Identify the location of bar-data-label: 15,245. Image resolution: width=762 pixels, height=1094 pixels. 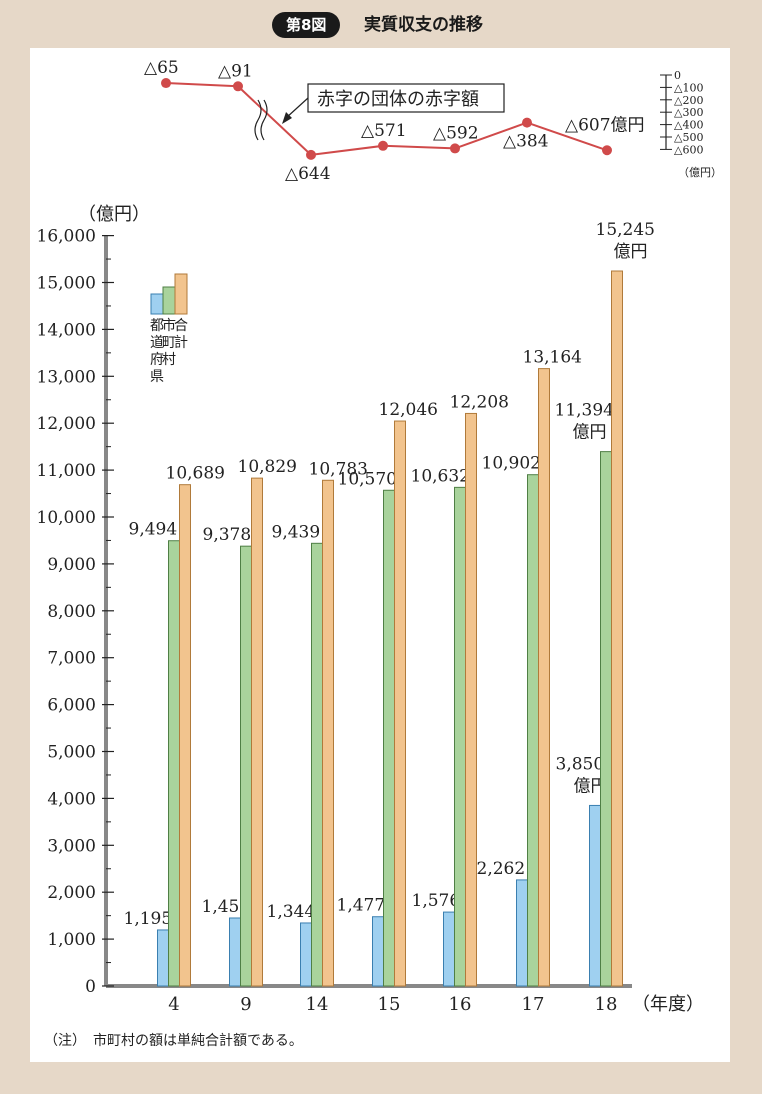
(625, 230).